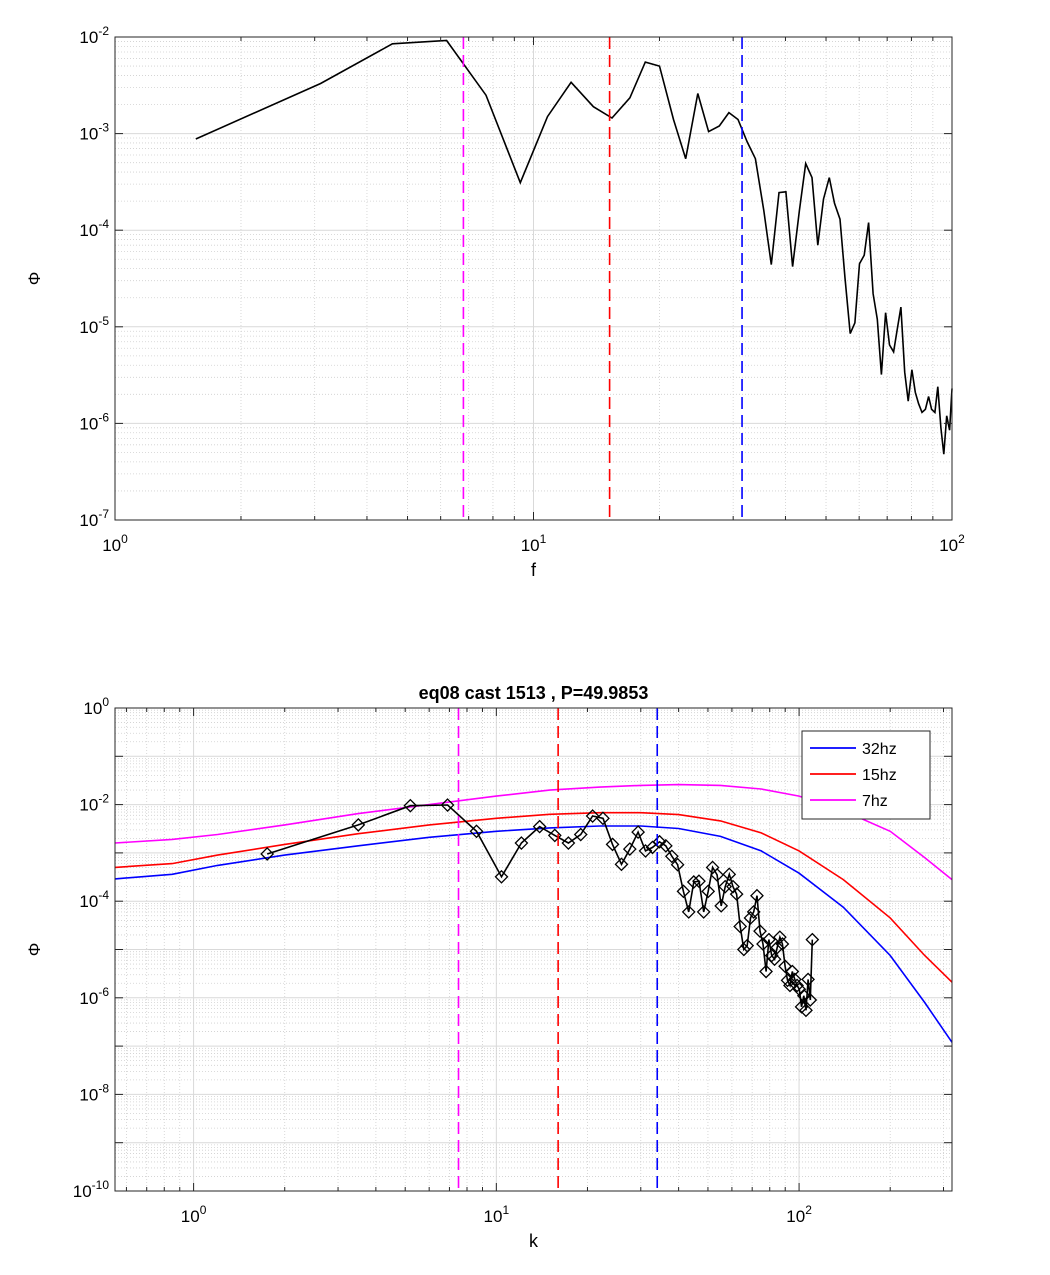 This screenshot has height=1275, width=1050. What do you see at coordinates (534, 570) in the screenshot?
I see `x-axis-label: f` at bounding box center [534, 570].